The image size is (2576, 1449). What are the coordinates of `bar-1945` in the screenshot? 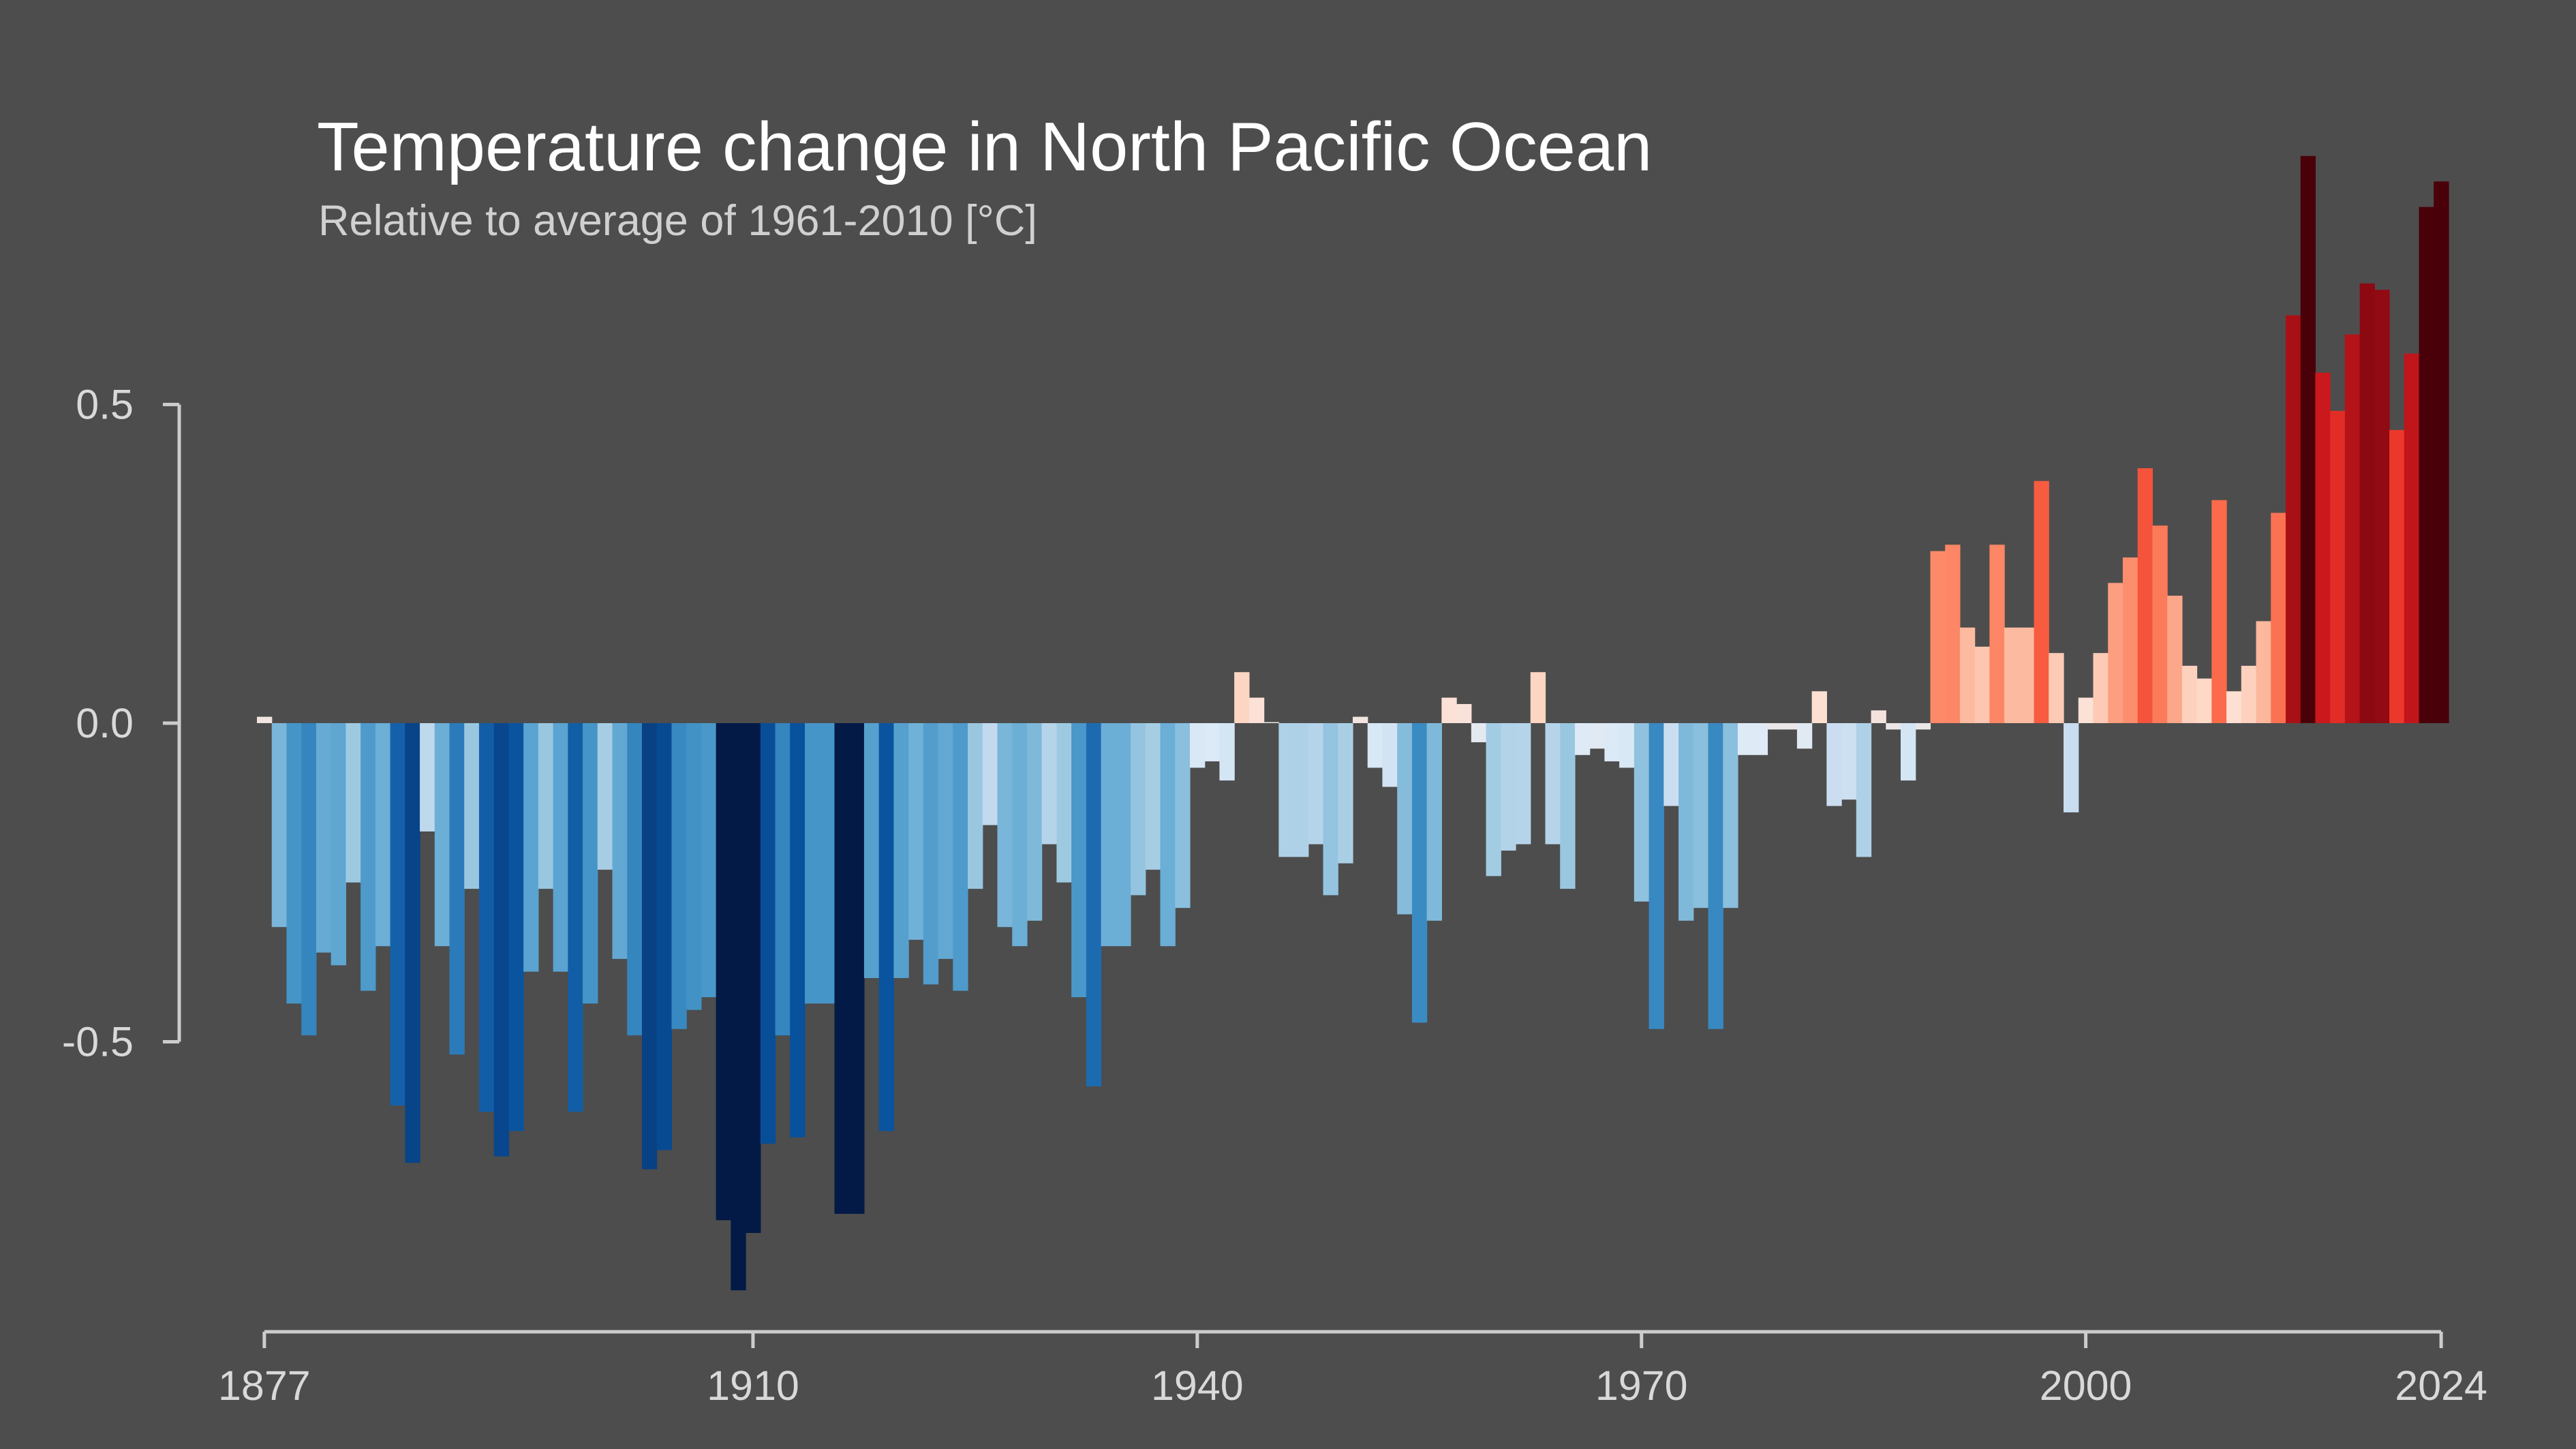 It's located at (1271, 722).